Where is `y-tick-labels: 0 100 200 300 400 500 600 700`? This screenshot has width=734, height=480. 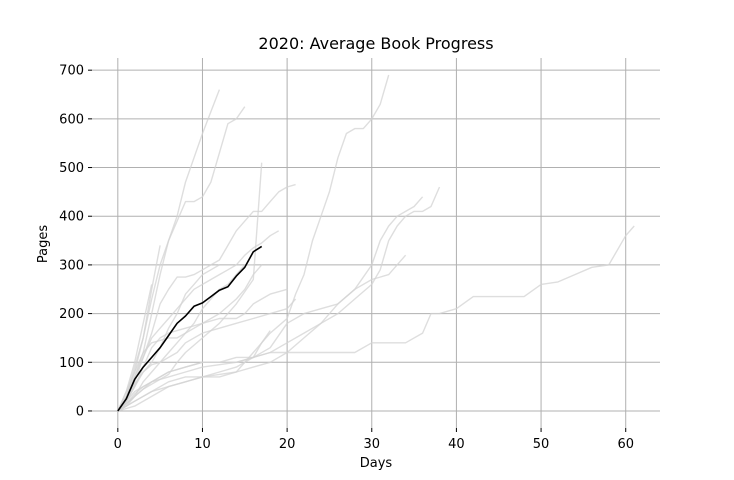
y-tick-labels: 0 100 200 300 400 500 600 700 is located at coordinates (75, 241).